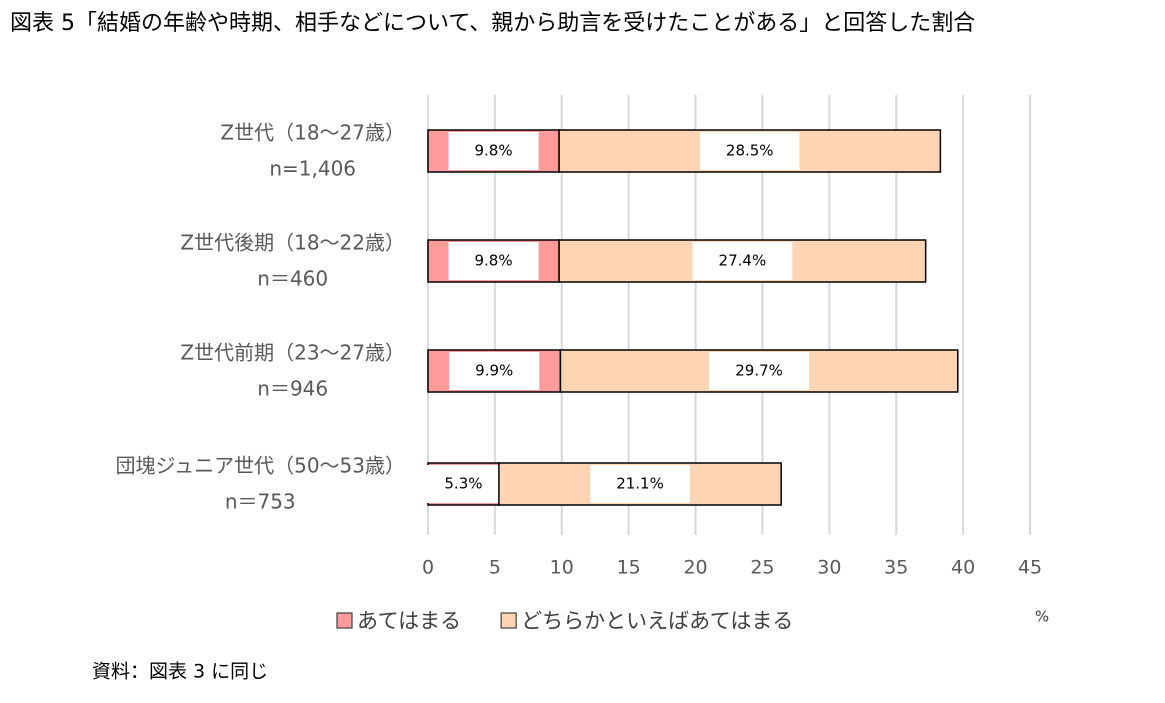 The image size is (1165, 703). What do you see at coordinates (629, 568) in the screenshot?
I see `x-tick-label: 15` at bounding box center [629, 568].